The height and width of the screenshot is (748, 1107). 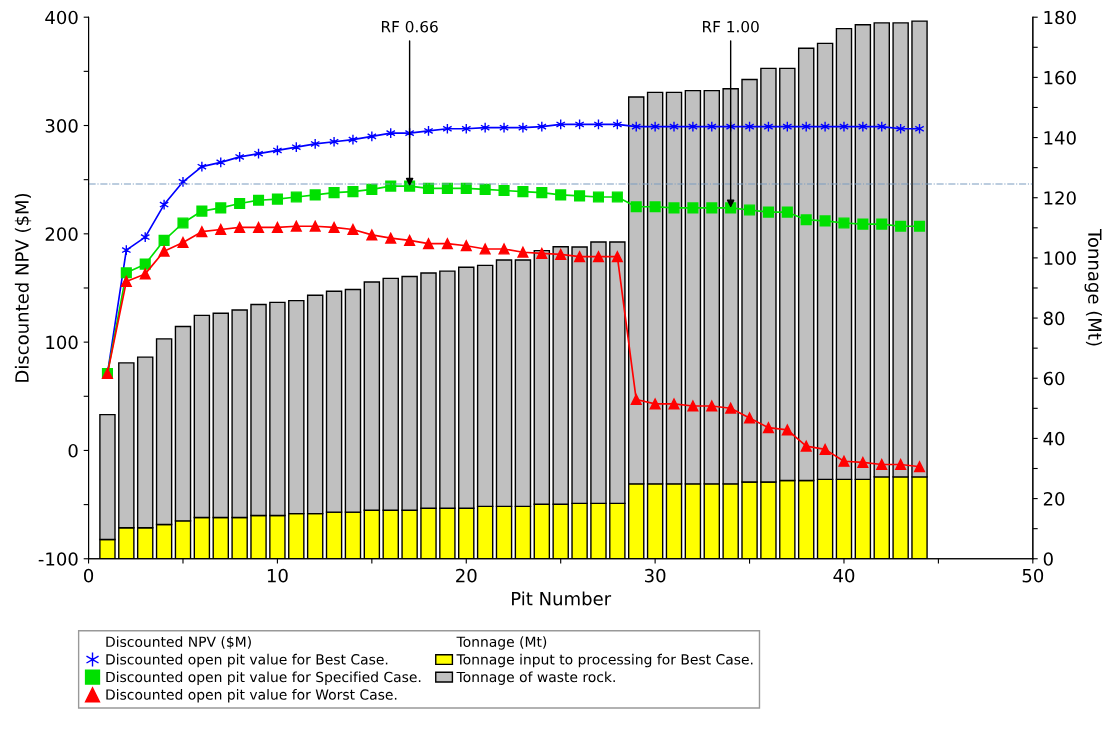 What do you see at coordinates (655, 575) in the screenshot?
I see `x-tick-label: 30` at bounding box center [655, 575].